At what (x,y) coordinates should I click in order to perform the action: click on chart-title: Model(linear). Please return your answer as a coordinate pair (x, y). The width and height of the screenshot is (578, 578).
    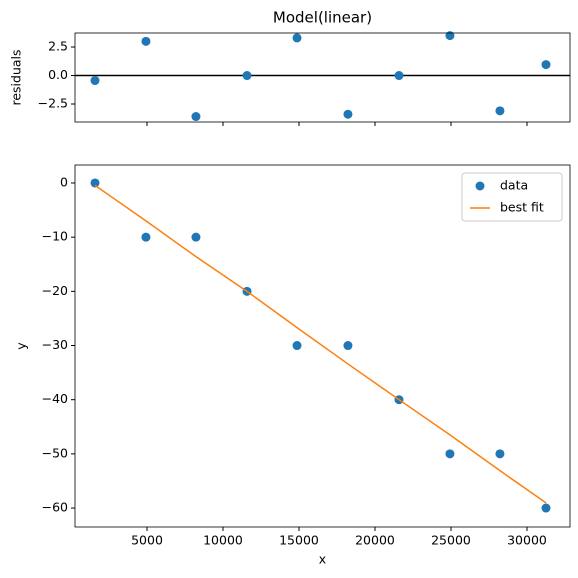
    Looking at the image, I should click on (322, 18).